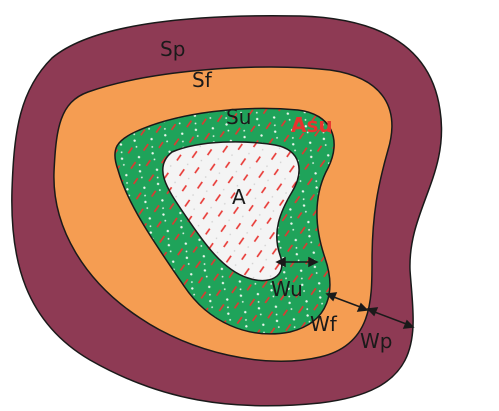 This screenshot has height=411, width=499. I want to click on core-zone, so click(231, 211).